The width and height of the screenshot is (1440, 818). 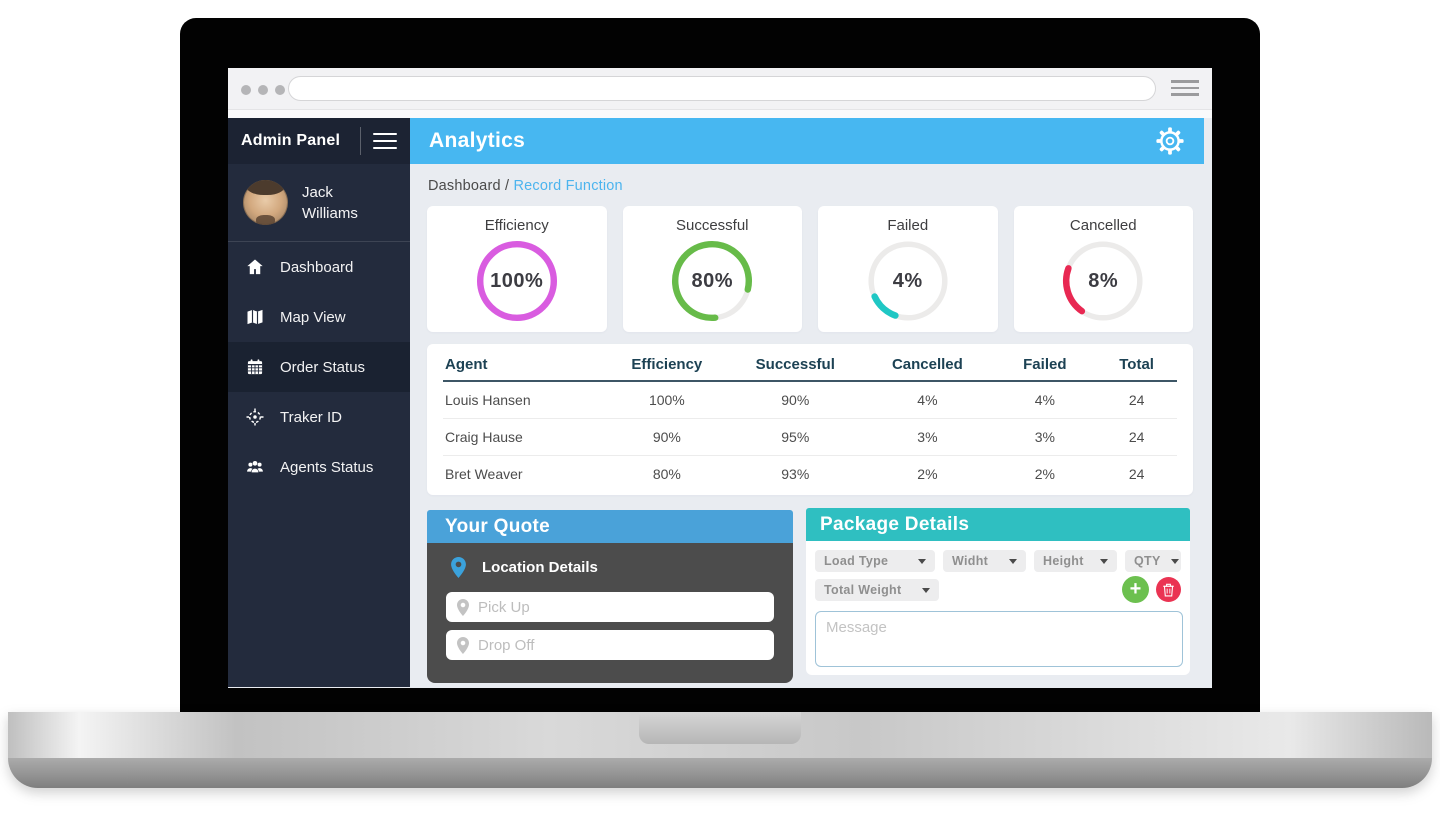 What do you see at coordinates (463, 607) in the screenshot?
I see `pickup-pin-icon` at bounding box center [463, 607].